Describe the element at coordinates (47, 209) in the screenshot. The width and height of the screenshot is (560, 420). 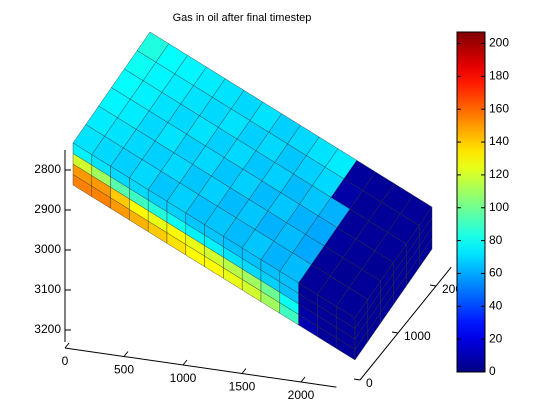
I see `z-tick-label: 2900` at that location.